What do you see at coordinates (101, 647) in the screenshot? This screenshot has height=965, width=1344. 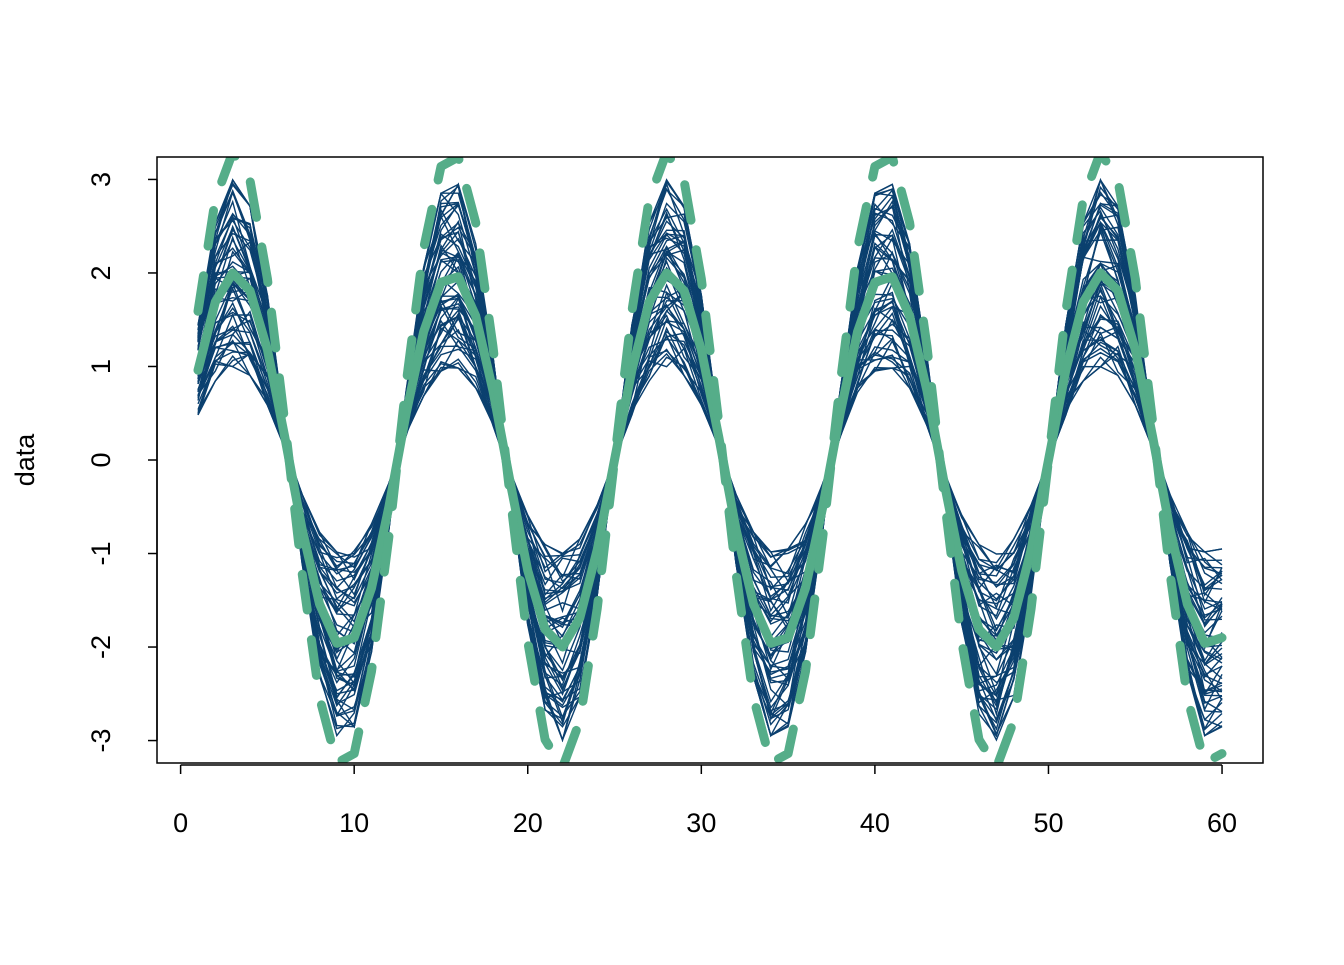 I see `y-tick-label: -2` at bounding box center [101, 647].